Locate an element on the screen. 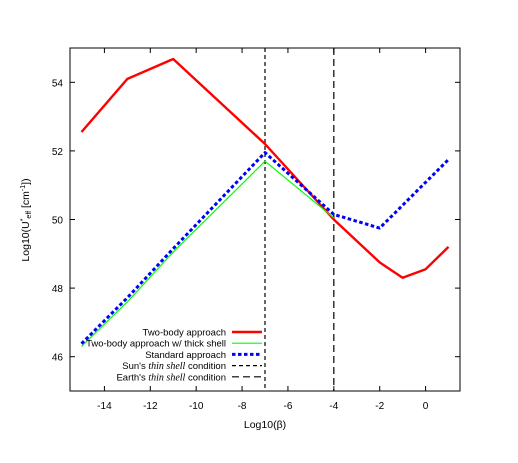  y-tick-label: 54 is located at coordinates (58, 83).